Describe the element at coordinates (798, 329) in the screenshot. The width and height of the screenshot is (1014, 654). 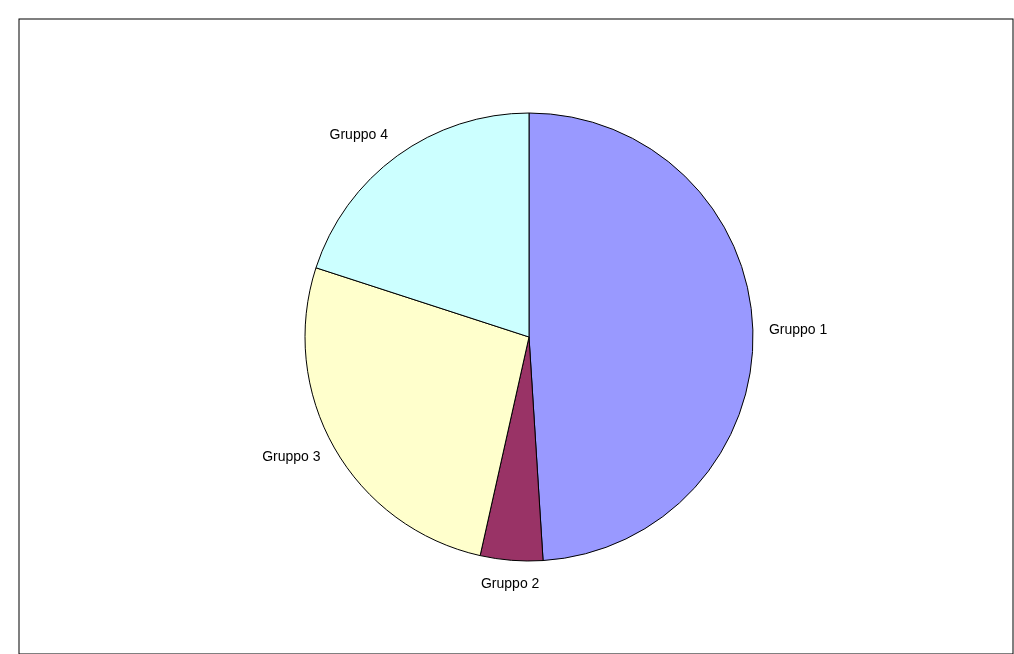
I see `slice-label: Gruppo 1` at that location.